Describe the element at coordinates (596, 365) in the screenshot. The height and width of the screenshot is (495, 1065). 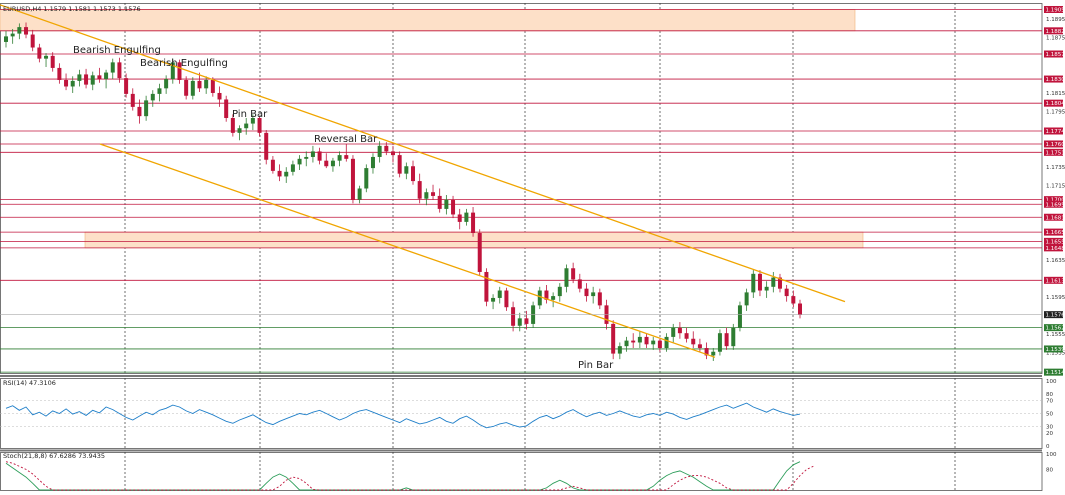
I see `pattern-annotation: Pin Bar` at that location.